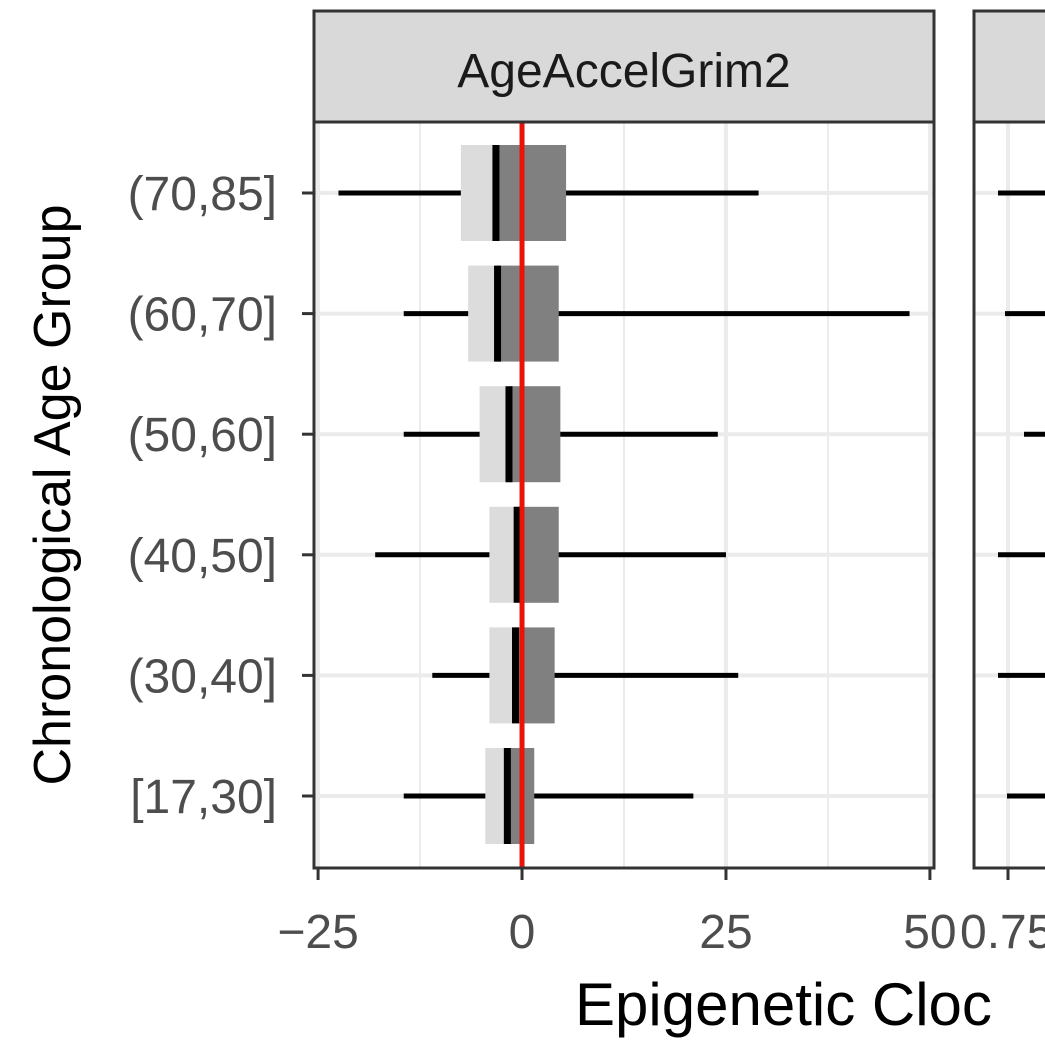  What do you see at coordinates (585, 675) in the screenshot?
I see `boxplot-(30,40]` at bounding box center [585, 675].